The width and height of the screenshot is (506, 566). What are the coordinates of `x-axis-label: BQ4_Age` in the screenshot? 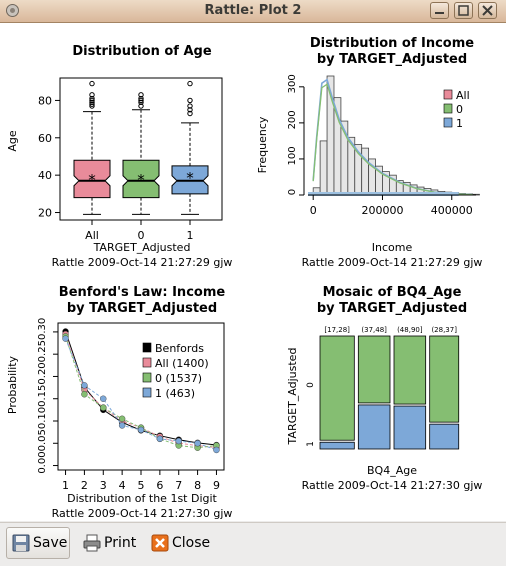 It's located at (392, 470).